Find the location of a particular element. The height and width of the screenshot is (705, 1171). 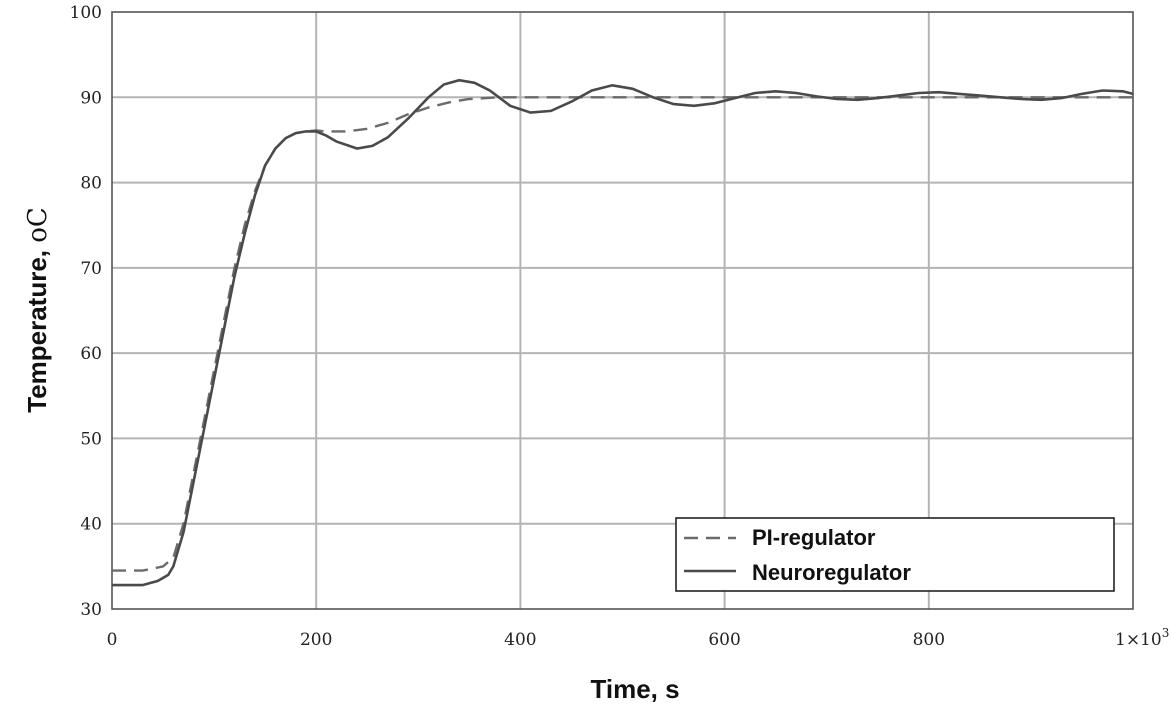

legend-box is located at coordinates (895, 554).